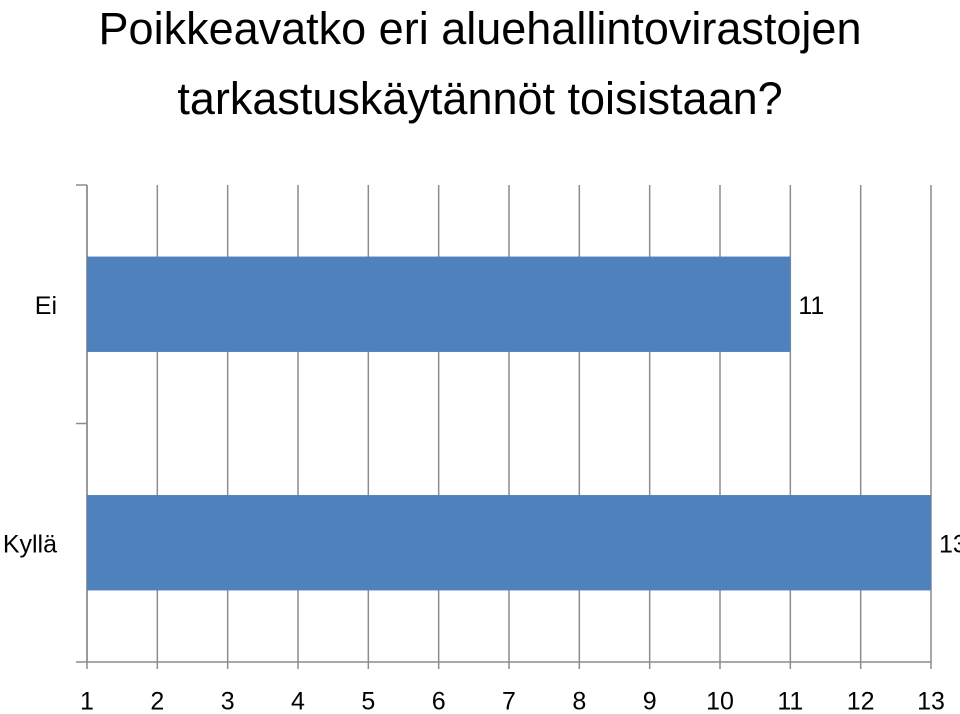 The image size is (960, 714). What do you see at coordinates (157, 701) in the screenshot?
I see `x-tick-label: 2` at bounding box center [157, 701].